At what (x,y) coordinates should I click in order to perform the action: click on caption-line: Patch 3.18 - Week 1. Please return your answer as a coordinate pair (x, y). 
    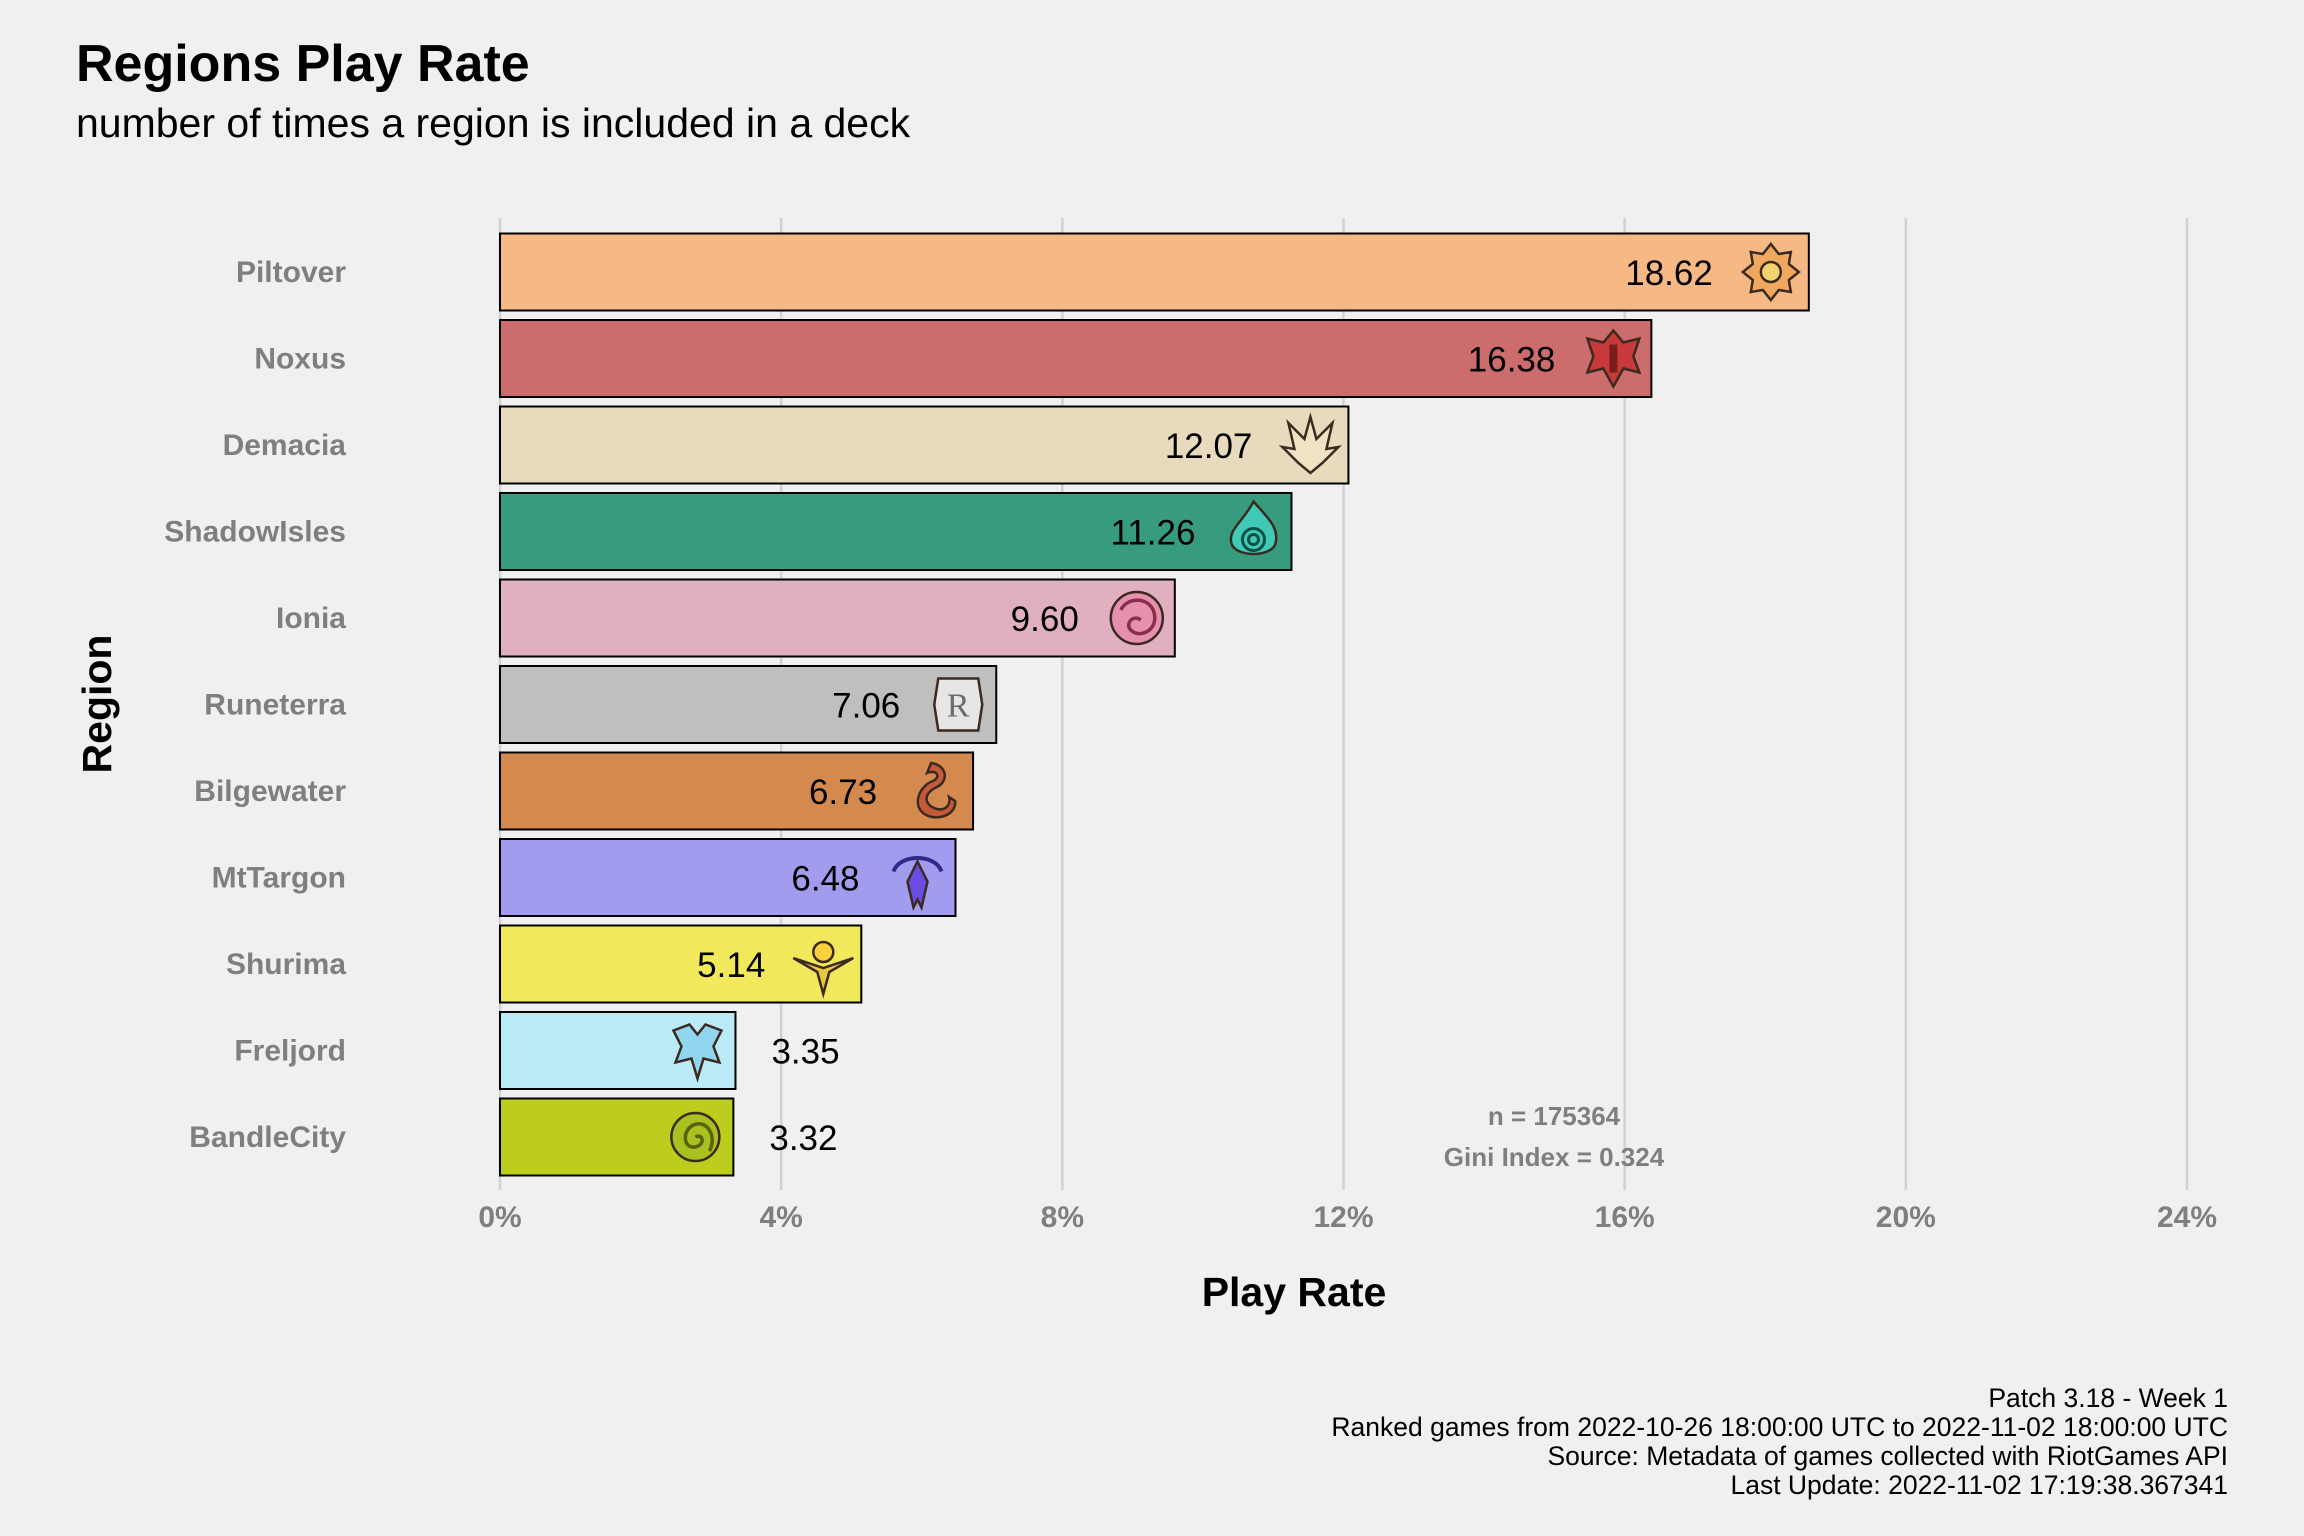
    Looking at the image, I should click on (2108, 1398).